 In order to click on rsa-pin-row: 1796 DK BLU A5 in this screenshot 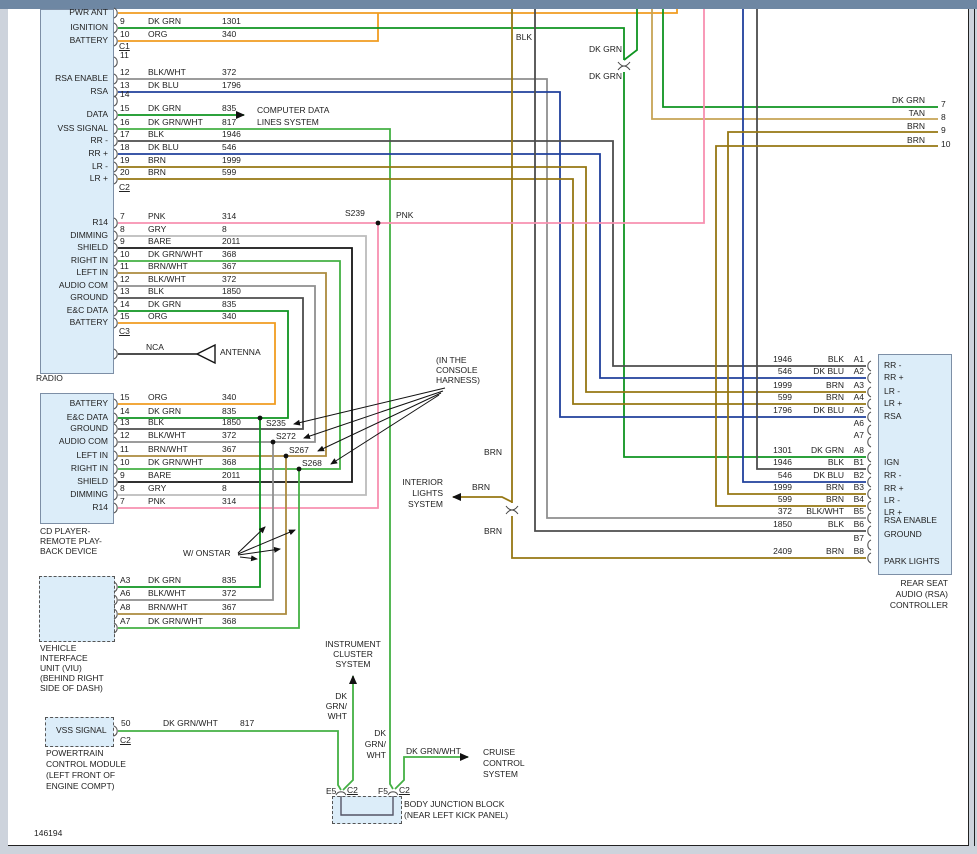, I will do `click(818, 410)`.